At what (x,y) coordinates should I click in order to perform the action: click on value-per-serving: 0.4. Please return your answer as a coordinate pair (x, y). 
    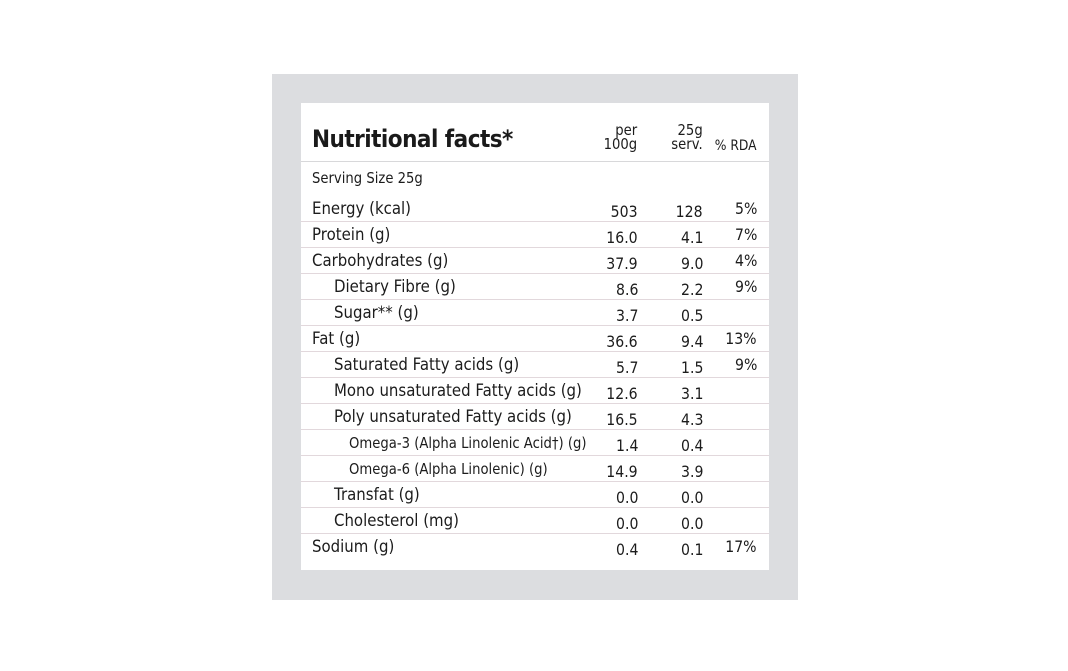
    Looking at the image, I should click on (691, 445).